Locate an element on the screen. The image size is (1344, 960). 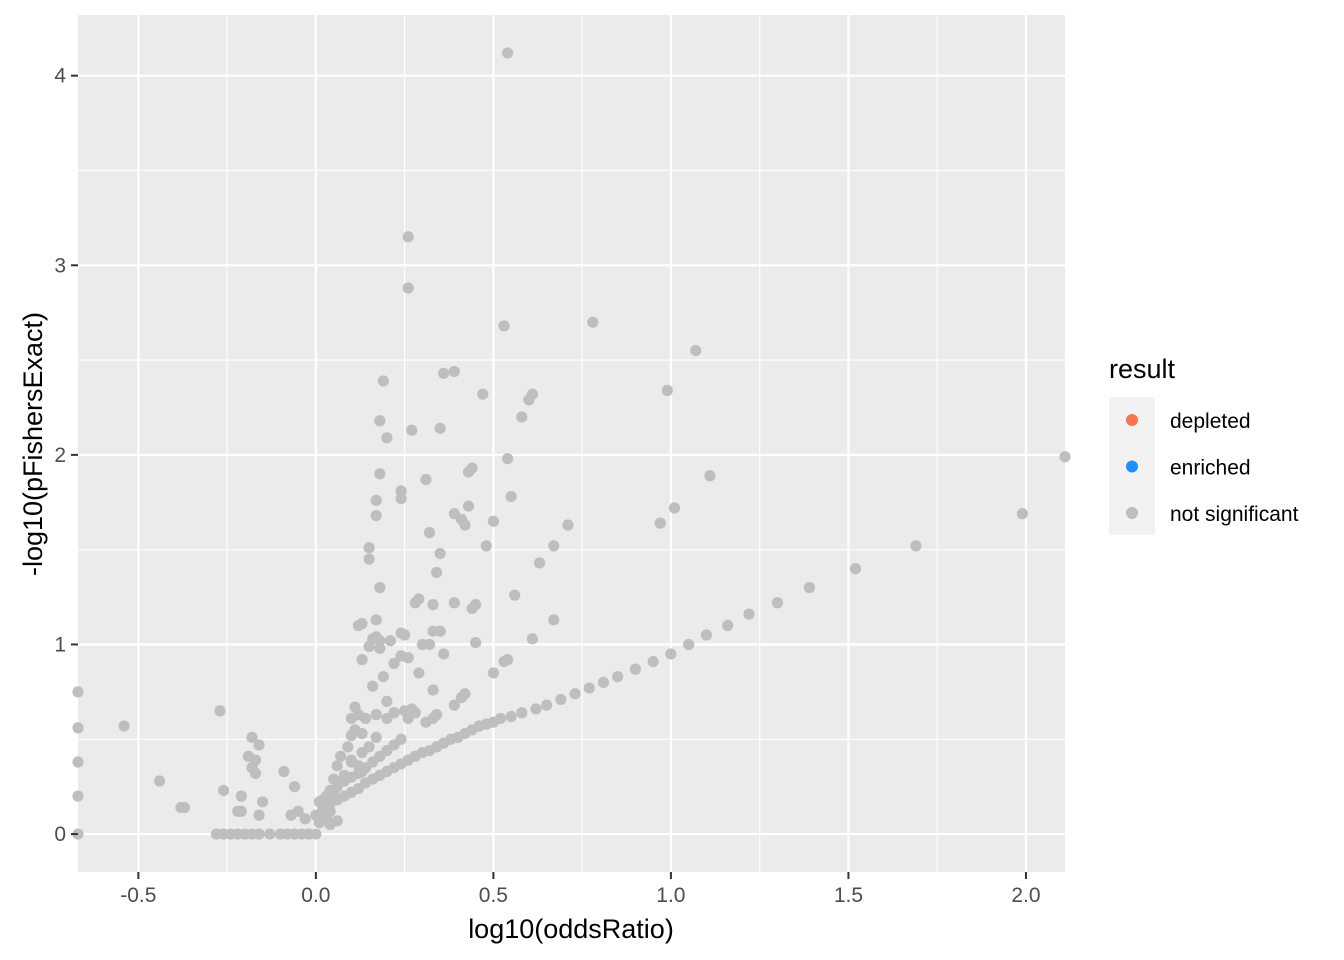
legend-entries: depleted enriched not significant is located at coordinates (1212, 468).